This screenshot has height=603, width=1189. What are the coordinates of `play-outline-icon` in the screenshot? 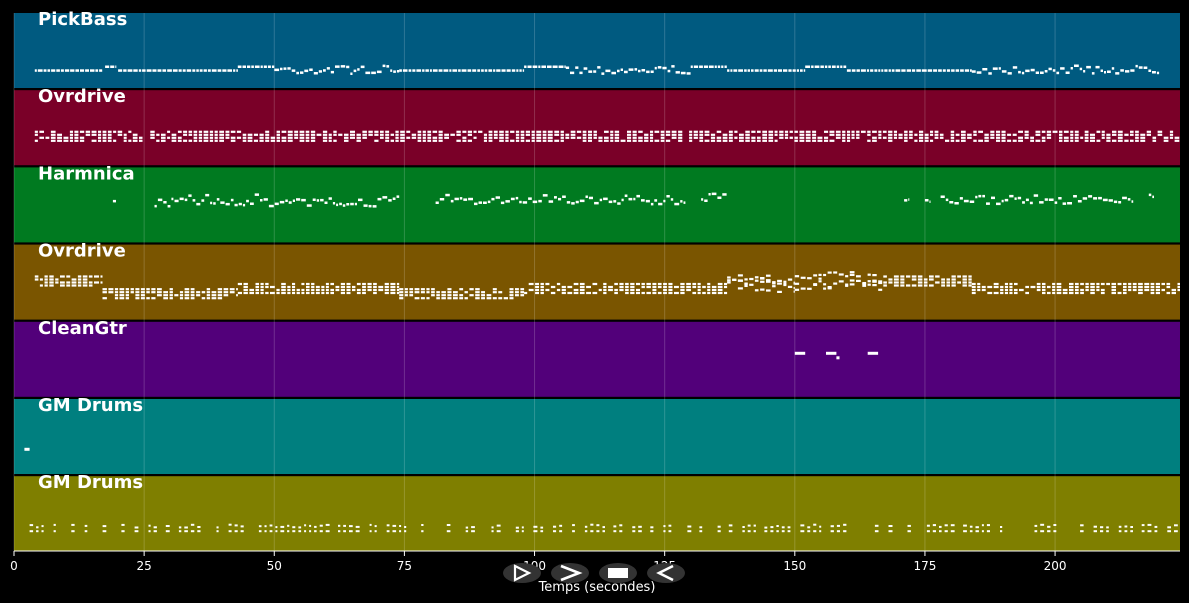 It's located at (522, 573).